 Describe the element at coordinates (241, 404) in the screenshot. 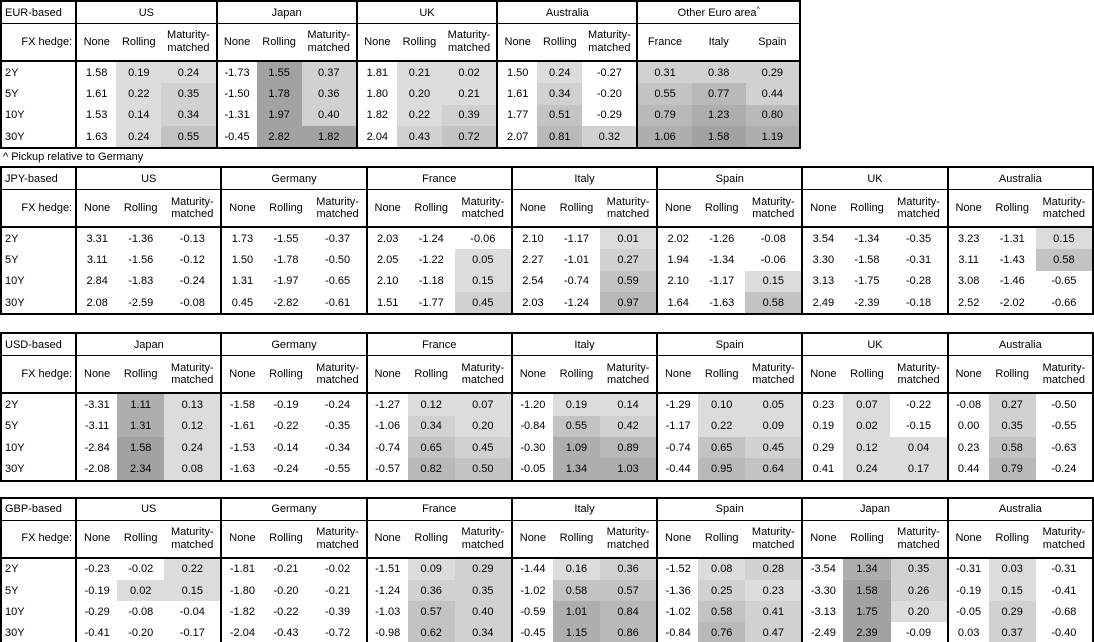

I see `value-cell: -1.58` at that location.